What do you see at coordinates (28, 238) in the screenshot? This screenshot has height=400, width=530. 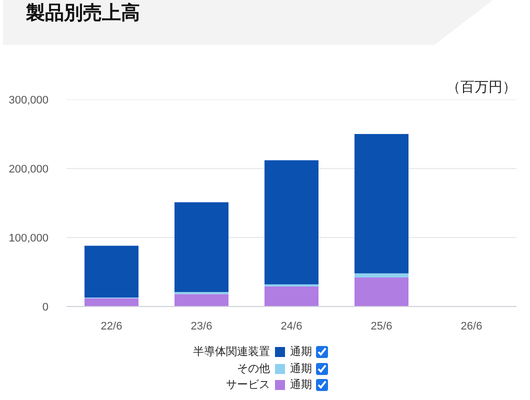 I see `y-tick-label: 100,000` at bounding box center [28, 238].